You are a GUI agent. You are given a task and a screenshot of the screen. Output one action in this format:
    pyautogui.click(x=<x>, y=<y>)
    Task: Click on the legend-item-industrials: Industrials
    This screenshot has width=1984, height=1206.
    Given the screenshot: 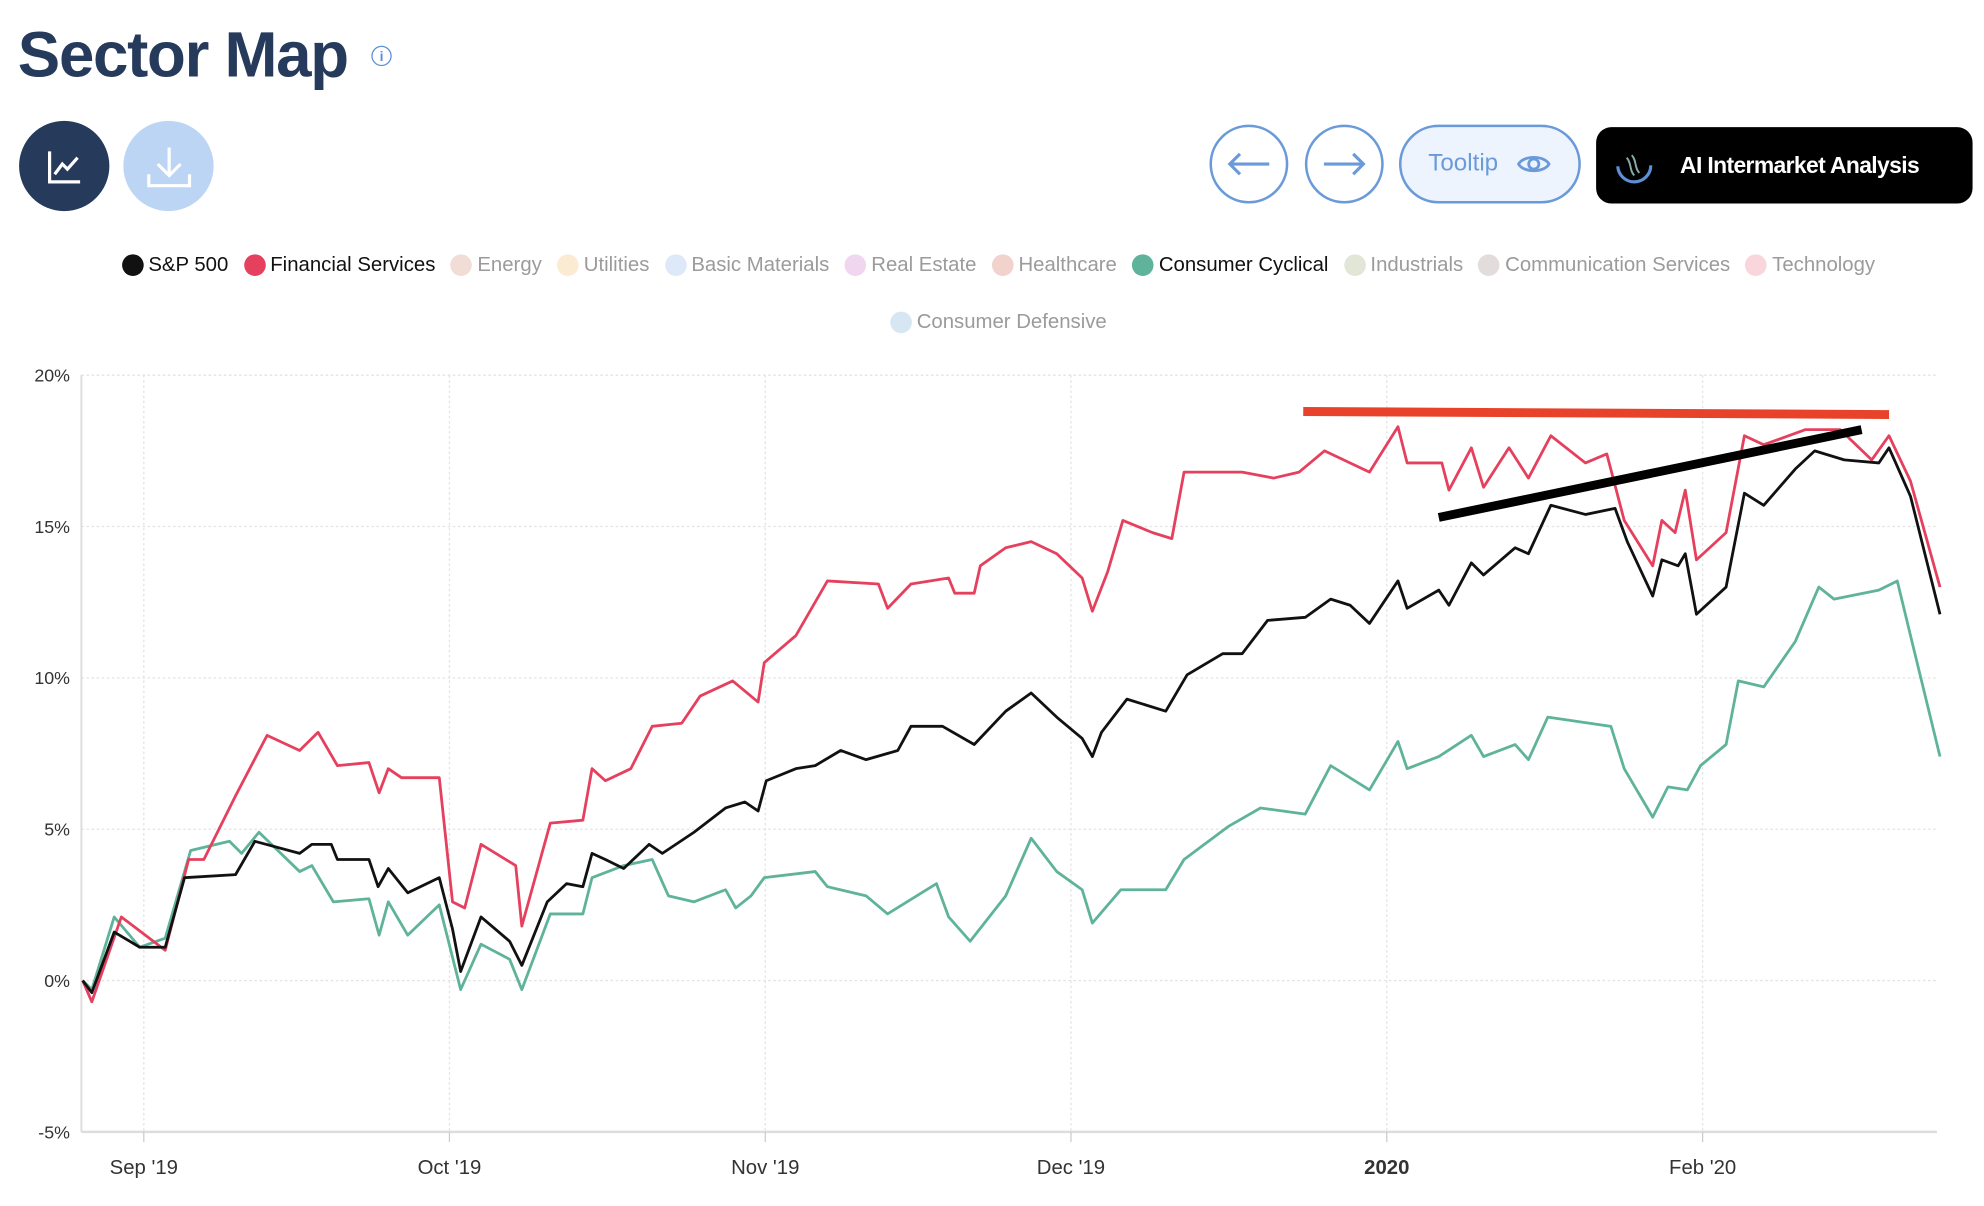 What is the action you would take?
    pyautogui.click(x=1403, y=265)
    